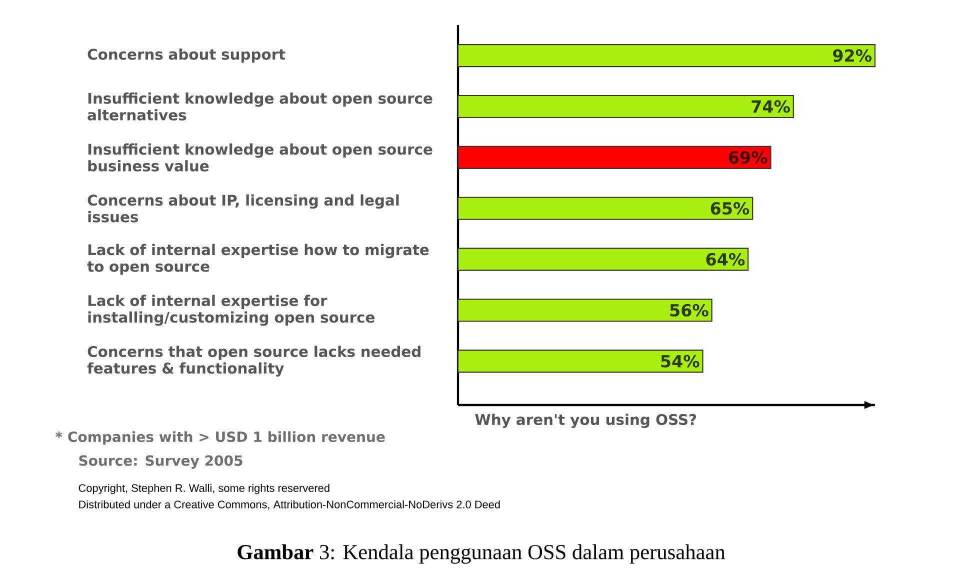  What do you see at coordinates (220, 438) in the screenshot?
I see `text: * Companies with > USD 1 billion revenue` at bounding box center [220, 438].